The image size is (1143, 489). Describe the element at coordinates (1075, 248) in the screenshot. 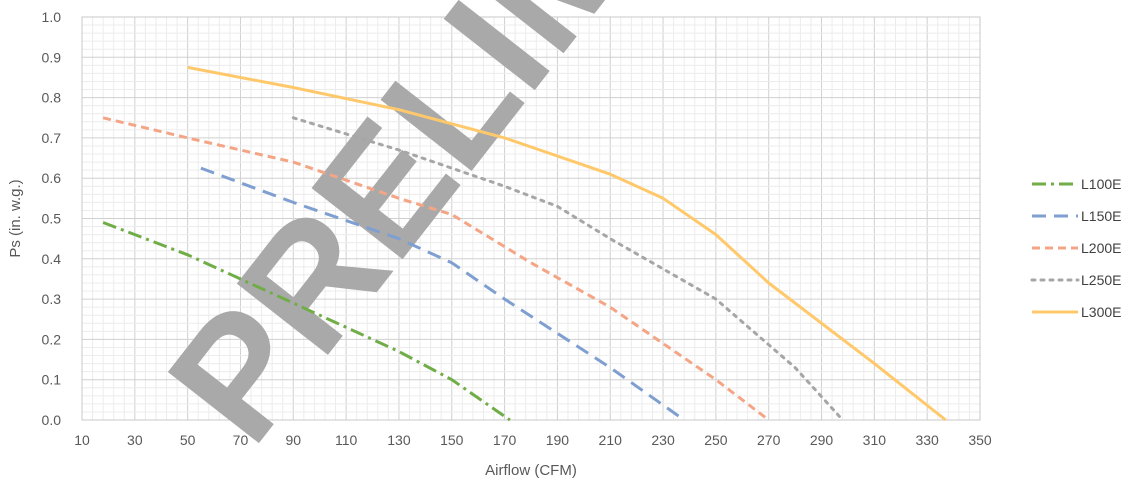

I see `legend: L100E L150E L200E L250E L300E` at that location.